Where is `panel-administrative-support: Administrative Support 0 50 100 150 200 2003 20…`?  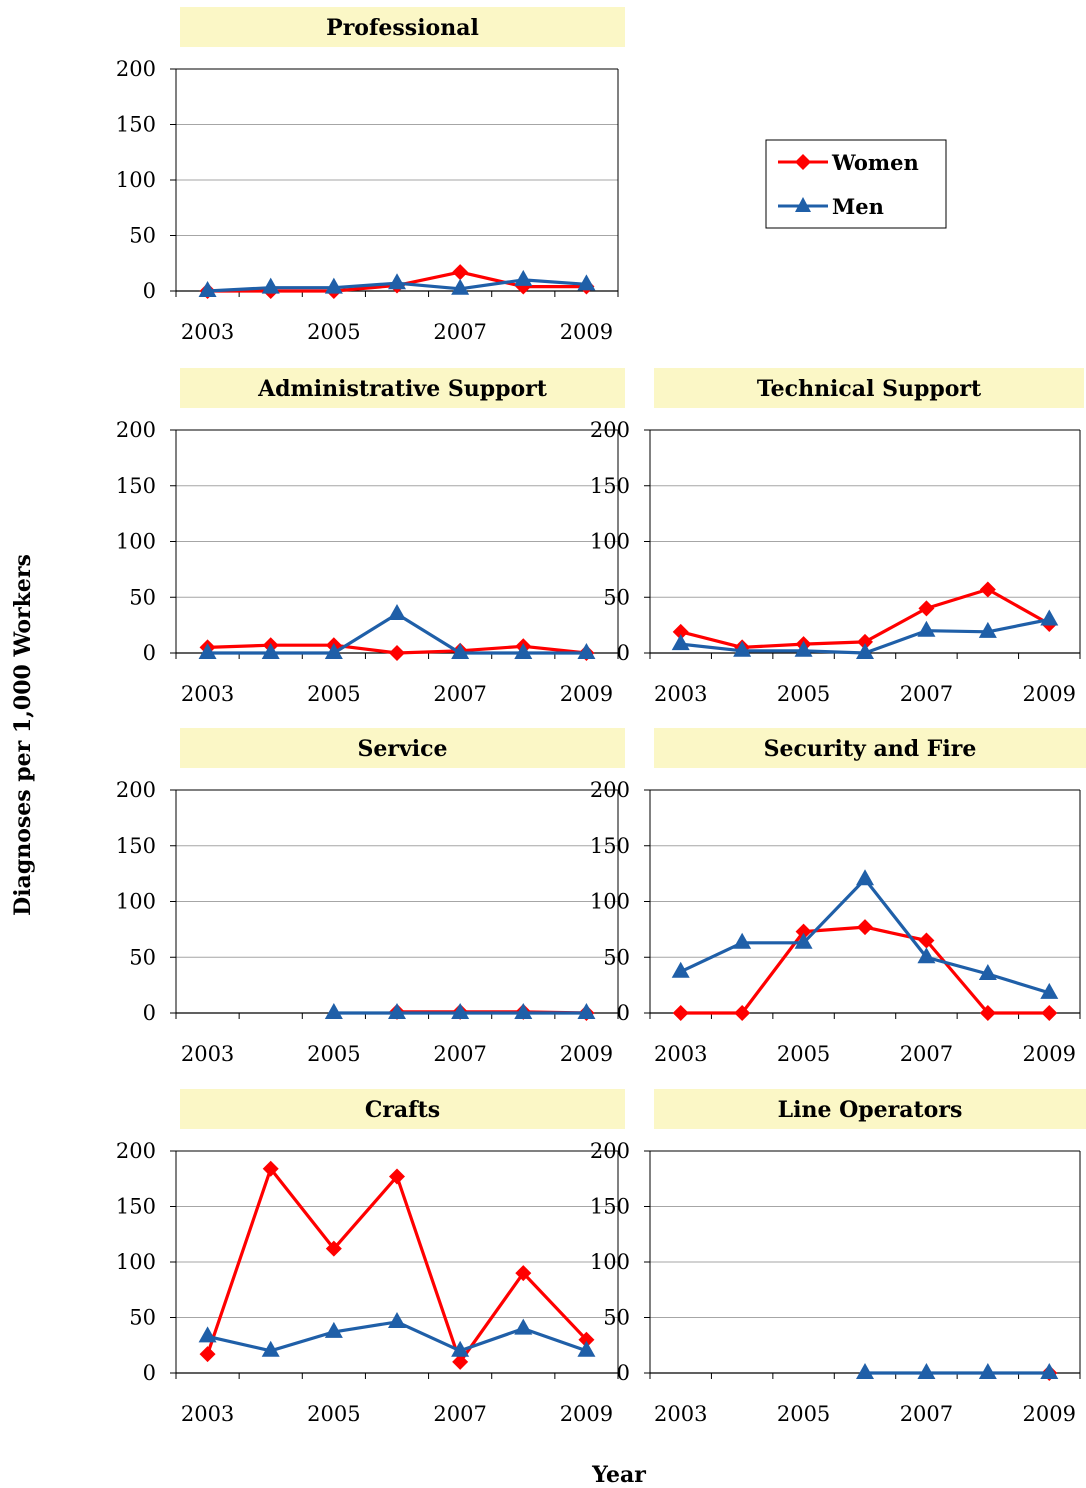
panel-administrative-support: Administrative Support 0 50 100 150 200 2003 20… is located at coordinates (370, 537).